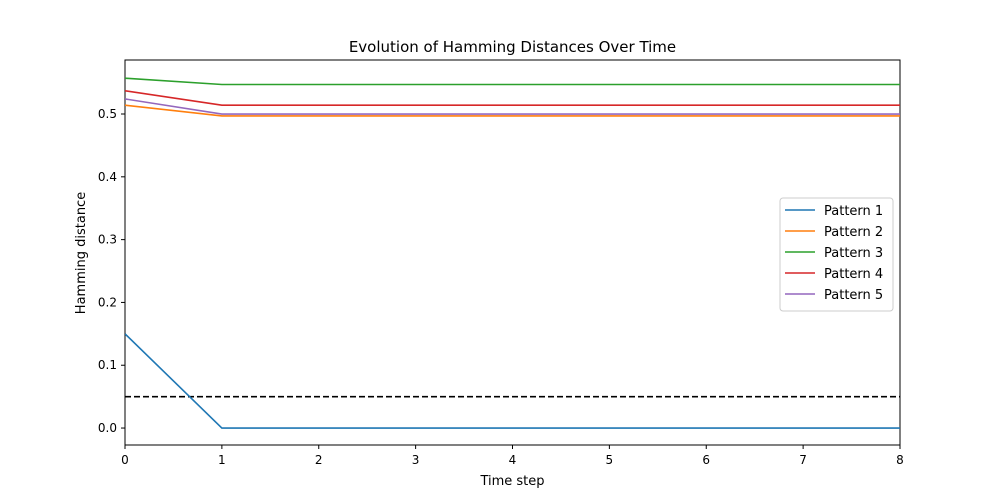  Describe the element at coordinates (803, 460) in the screenshot. I see `x-tick-label: 7` at that location.